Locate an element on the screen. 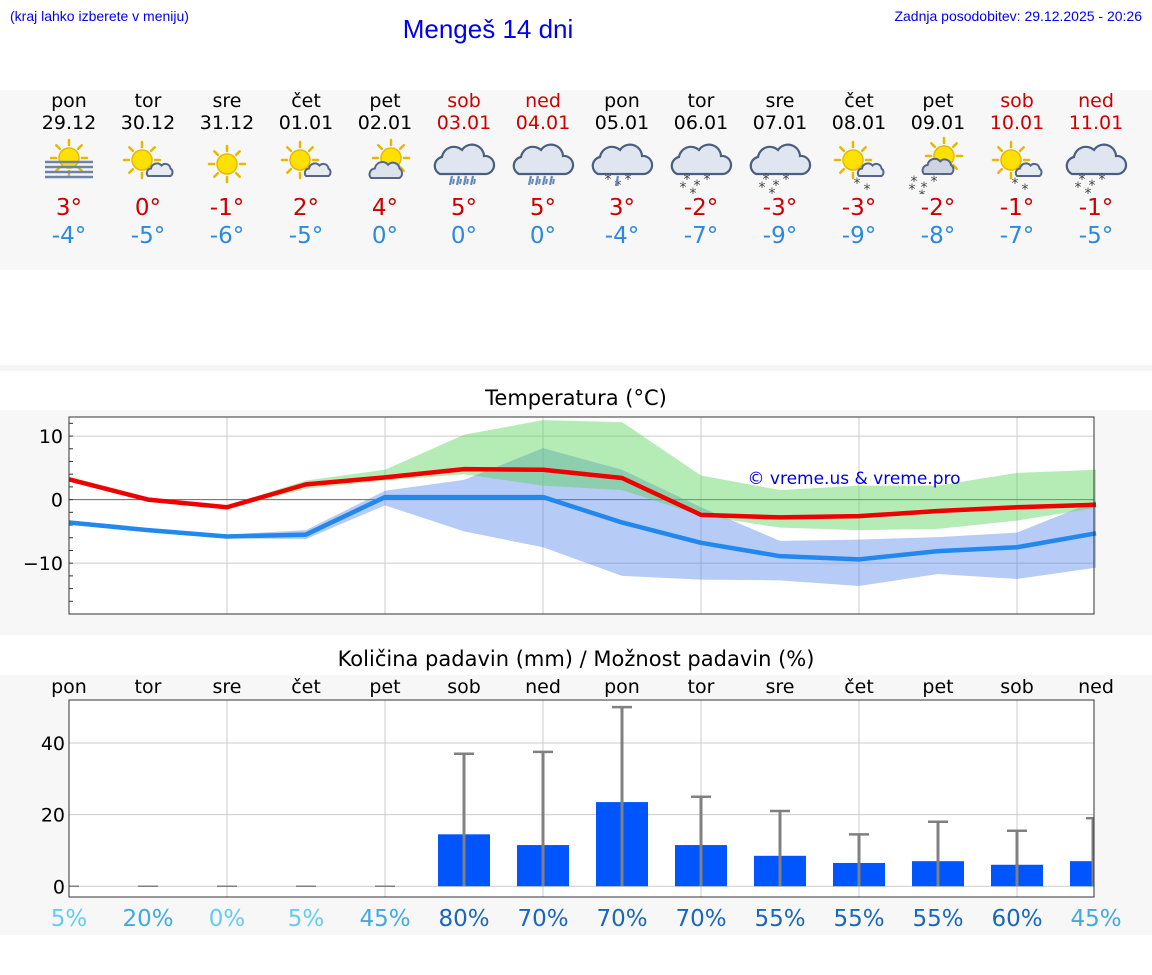 The image size is (1152, 975). x-category-label: ned is located at coordinates (543, 687).